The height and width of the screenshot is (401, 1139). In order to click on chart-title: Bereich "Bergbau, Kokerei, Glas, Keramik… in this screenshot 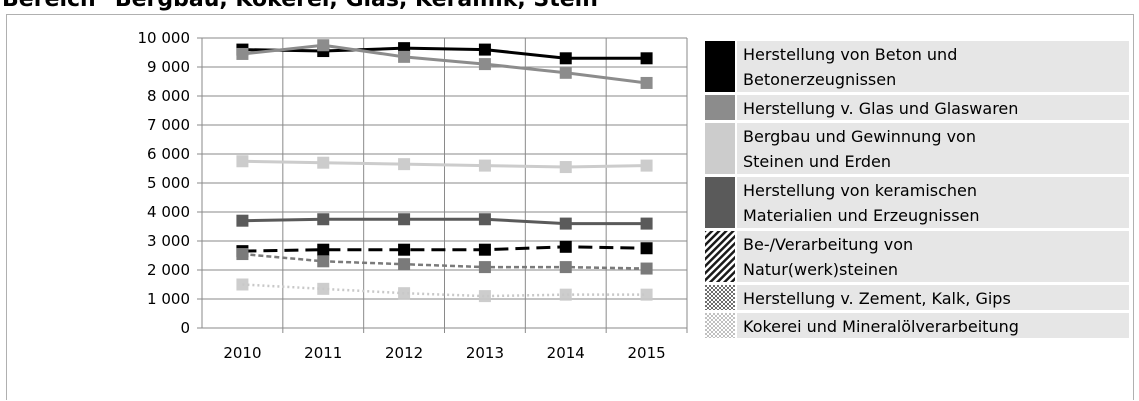, I will do `click(305, 6)`.